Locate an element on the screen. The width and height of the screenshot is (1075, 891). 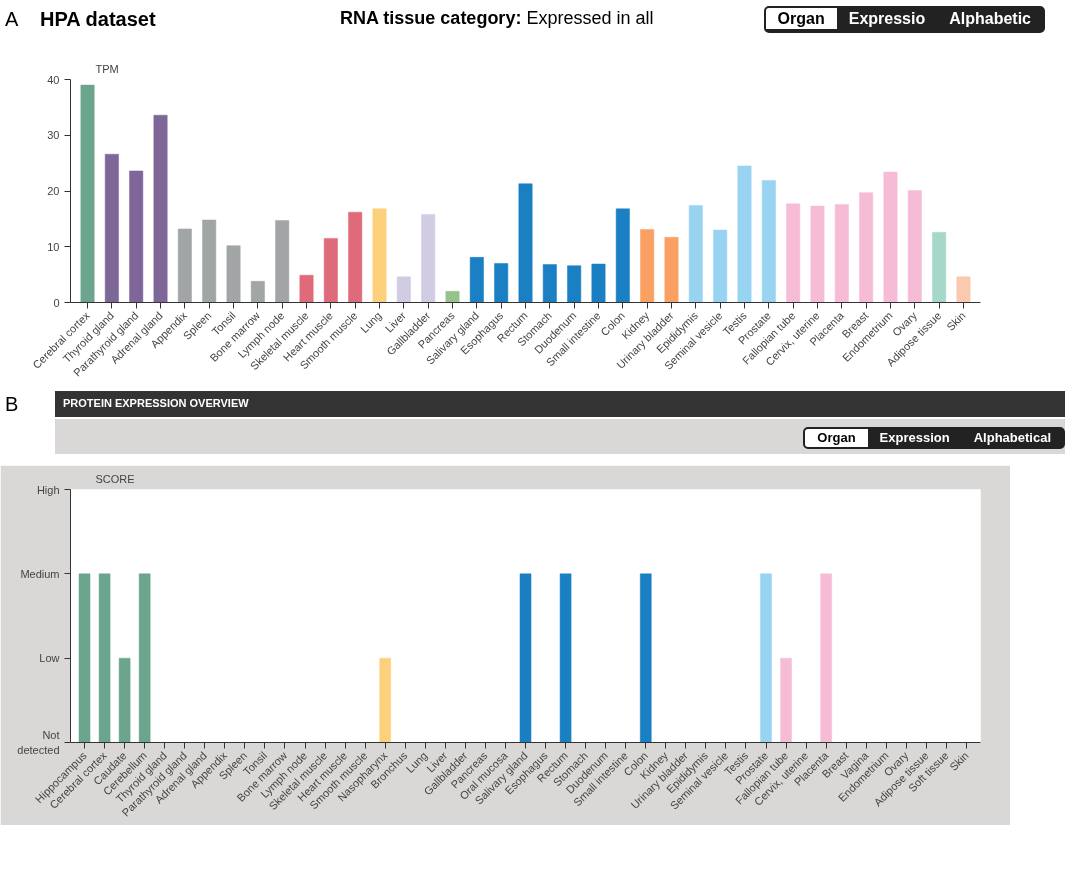
text: Alphabetic is located at coordinates (990, 18).